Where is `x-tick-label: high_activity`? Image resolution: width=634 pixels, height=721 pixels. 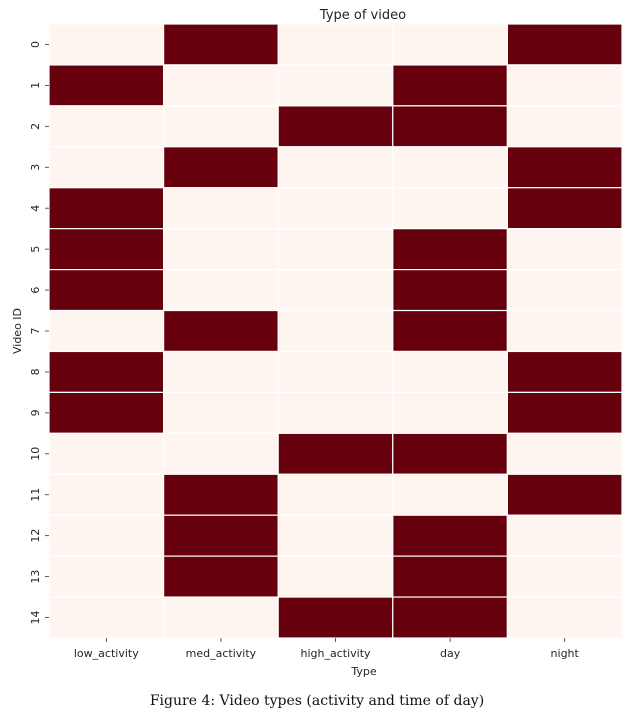
x-tick-label: high_activity is located at coordinates (335, 653).